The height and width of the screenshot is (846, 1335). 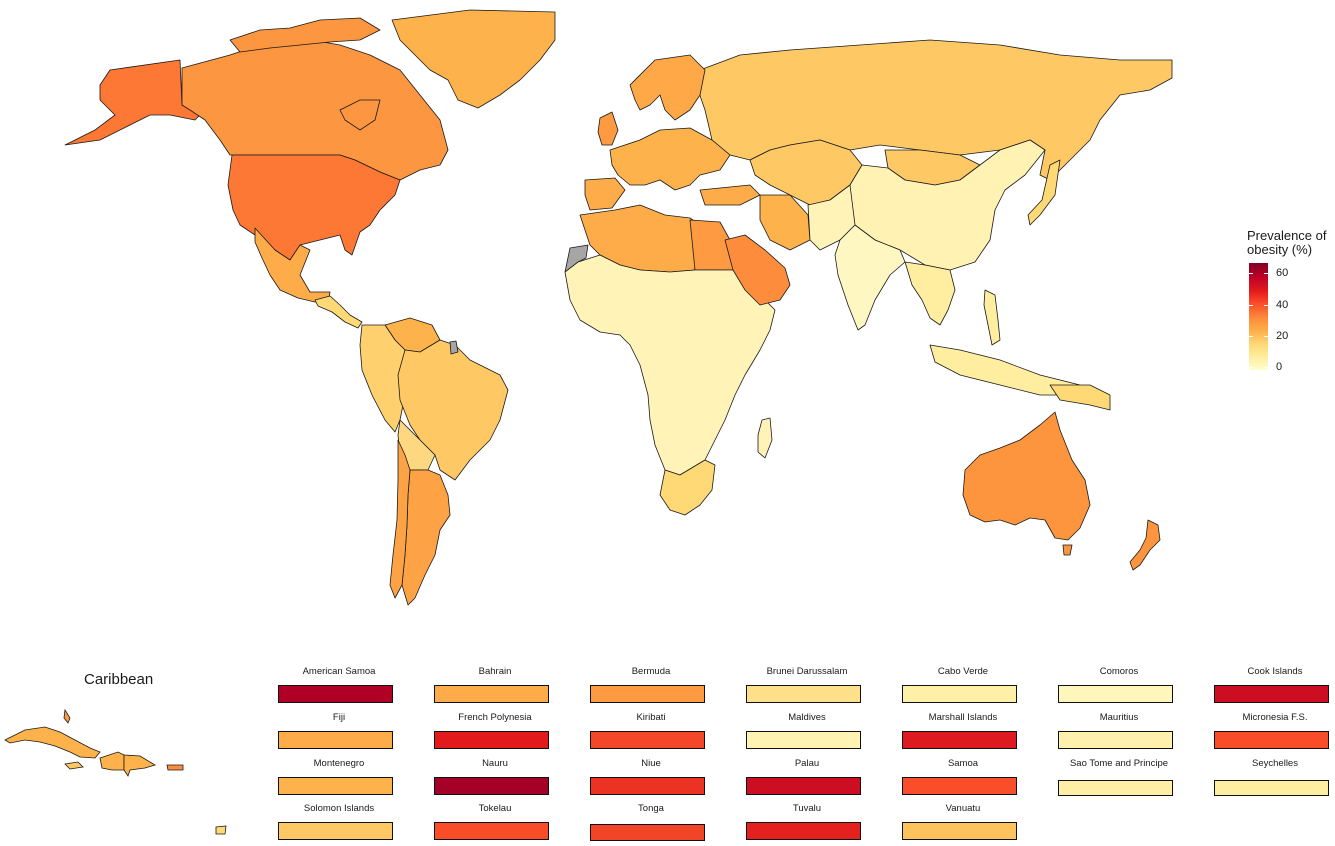 What do you see at coordinates (765, 438) in the screenshot?
I see `region-madagascar` at bounding box center [765, 438].